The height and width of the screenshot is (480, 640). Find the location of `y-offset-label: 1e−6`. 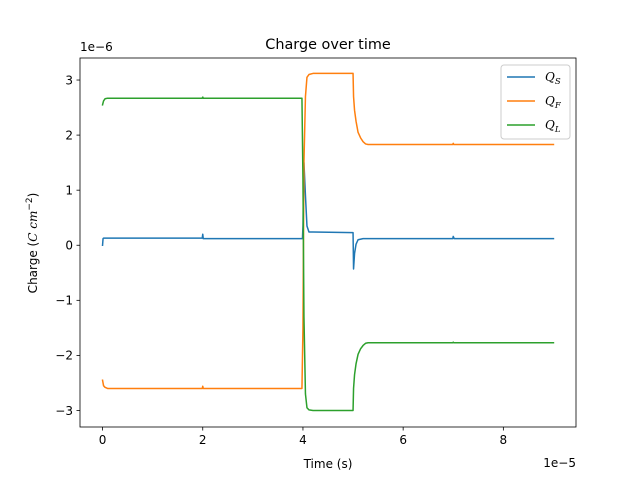

y-offset-label: 1e−6 is located at coordinates (96, 47).